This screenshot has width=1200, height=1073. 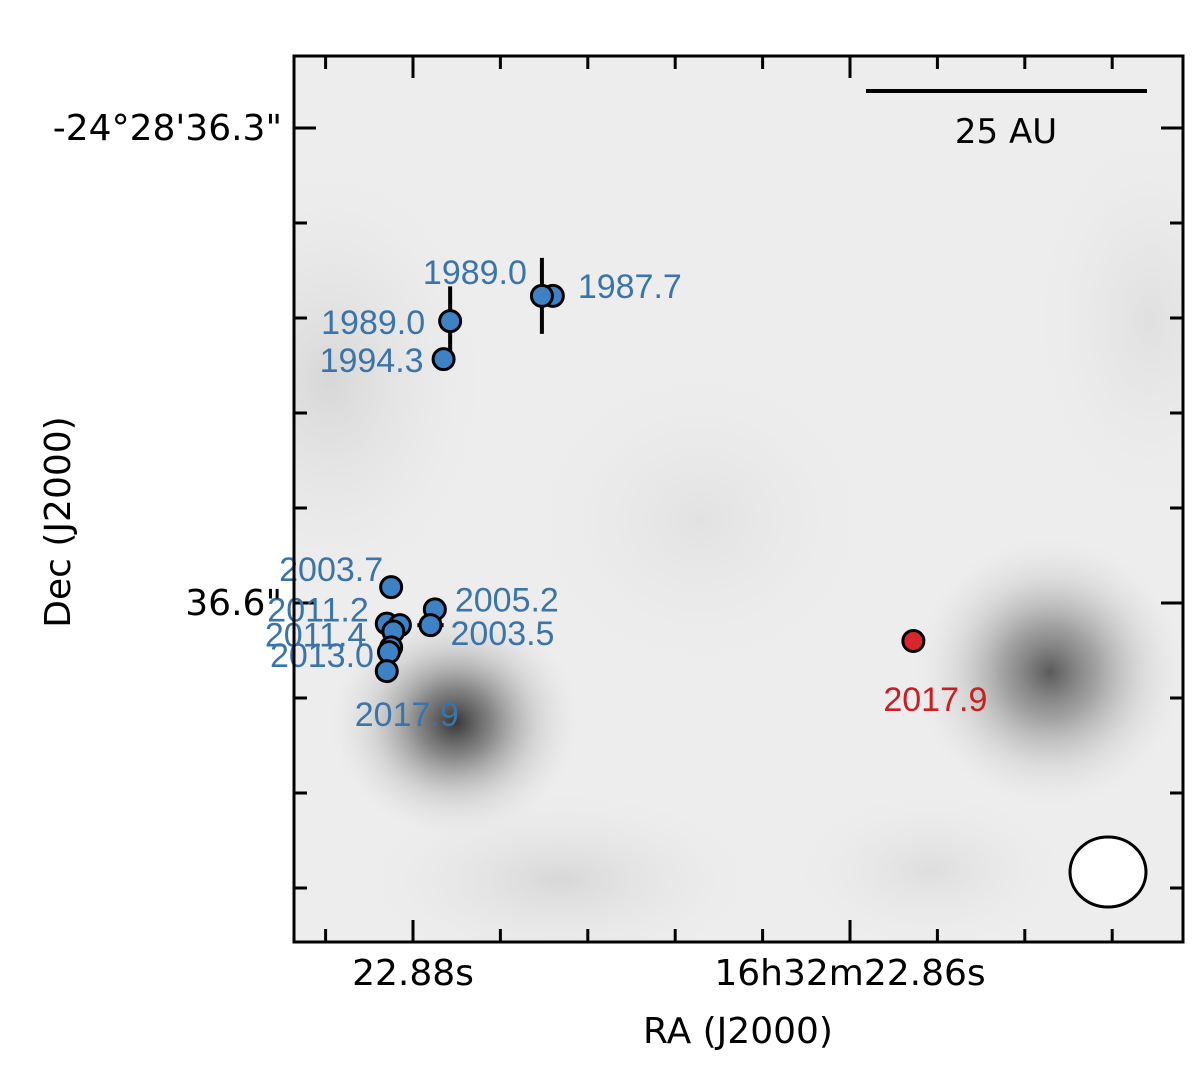 I want to click on point-label: 2005.2, so click(x=507, y=600).